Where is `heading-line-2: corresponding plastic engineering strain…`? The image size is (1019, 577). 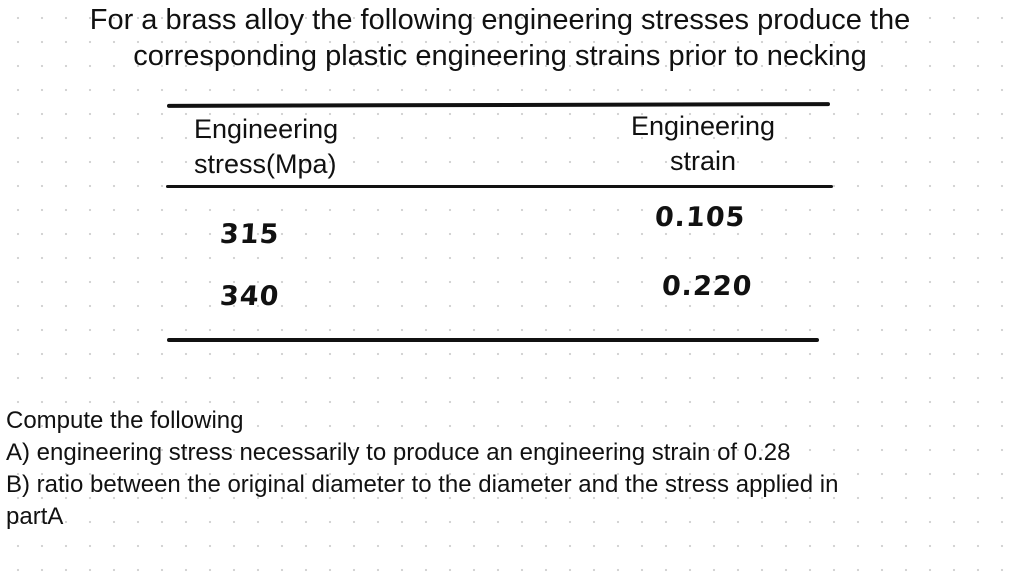 heading-line-2: corresponding plastic engineering strain… is located at coordinates (500, 56).